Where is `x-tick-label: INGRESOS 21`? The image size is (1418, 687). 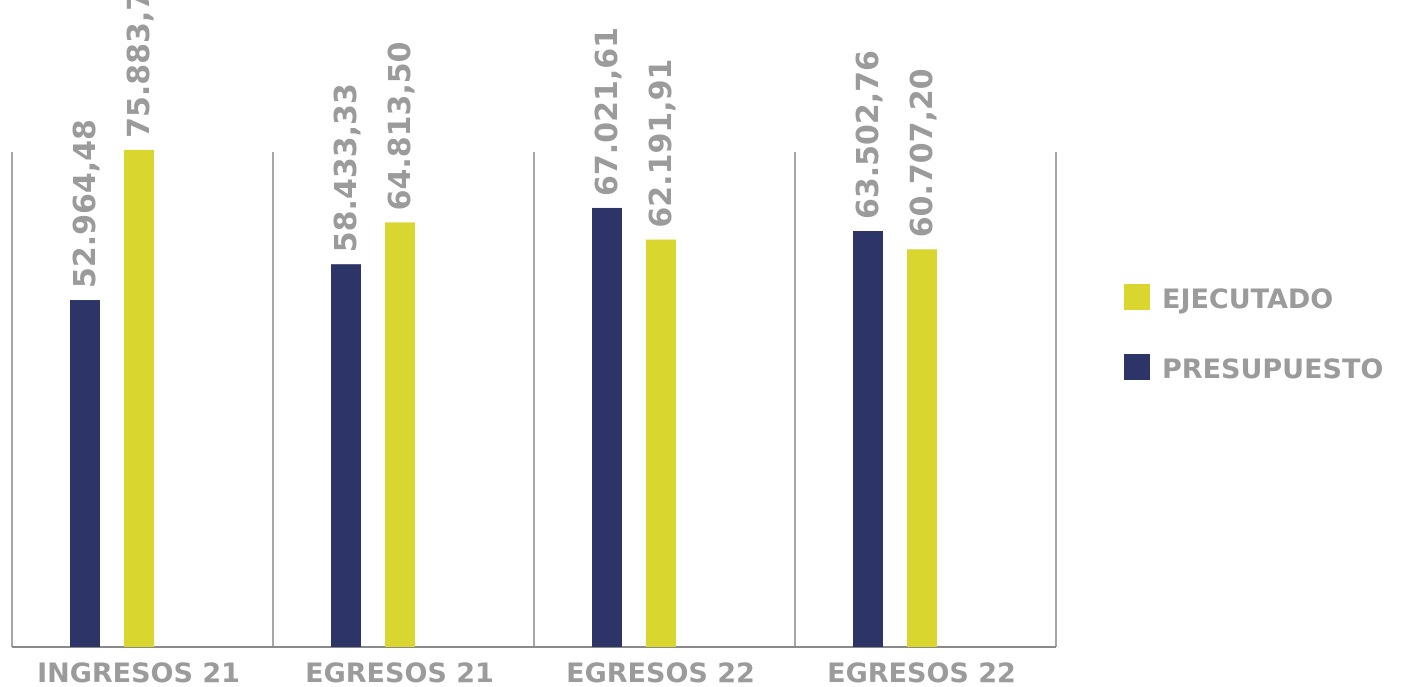
x-tick-label: INGRESOS 21 is located at coordinates (138, 672).